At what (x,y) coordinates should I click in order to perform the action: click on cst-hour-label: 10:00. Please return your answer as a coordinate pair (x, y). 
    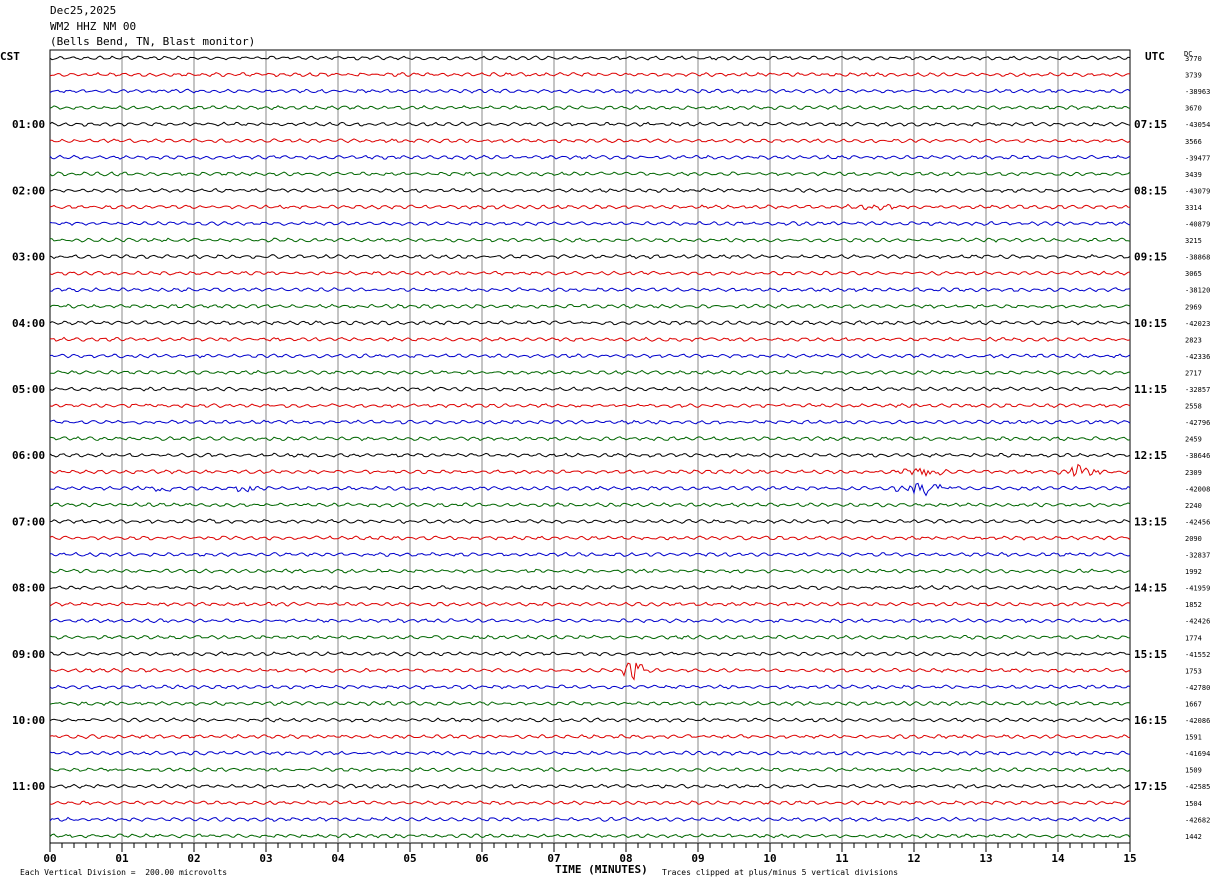
    Looking at the image, I should click on (28, 720).